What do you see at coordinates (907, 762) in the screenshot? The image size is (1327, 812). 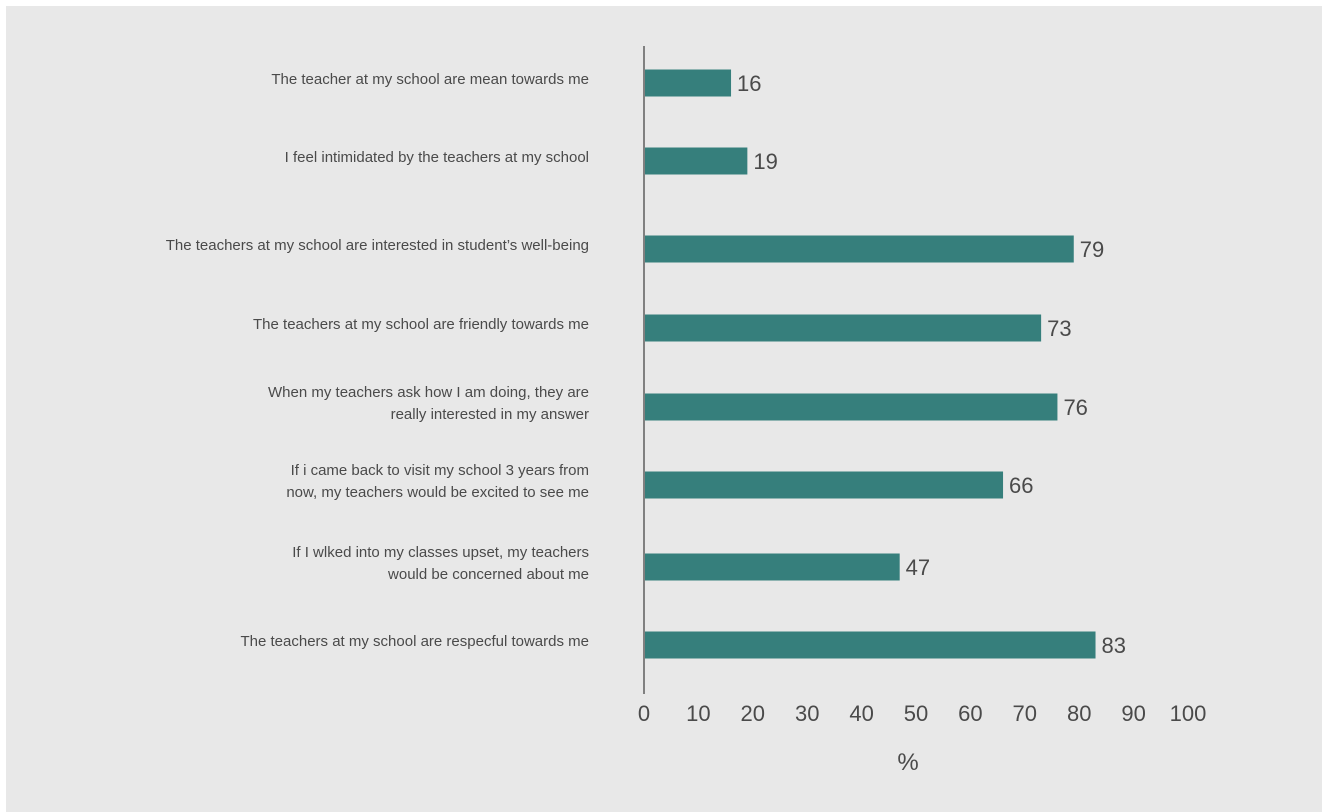 I see `x-axis-label: %` at bounding box center [907, 762].